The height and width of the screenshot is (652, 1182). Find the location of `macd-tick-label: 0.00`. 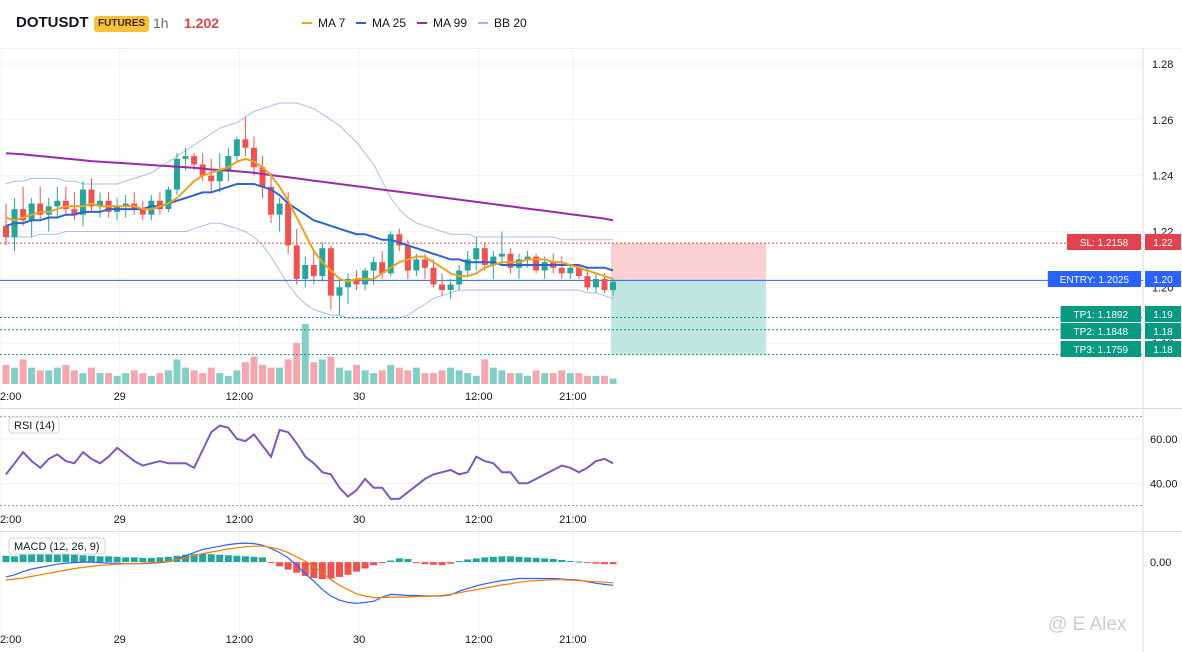

macd-tick-label: 0.00 is located at coordinates (1160, 563).